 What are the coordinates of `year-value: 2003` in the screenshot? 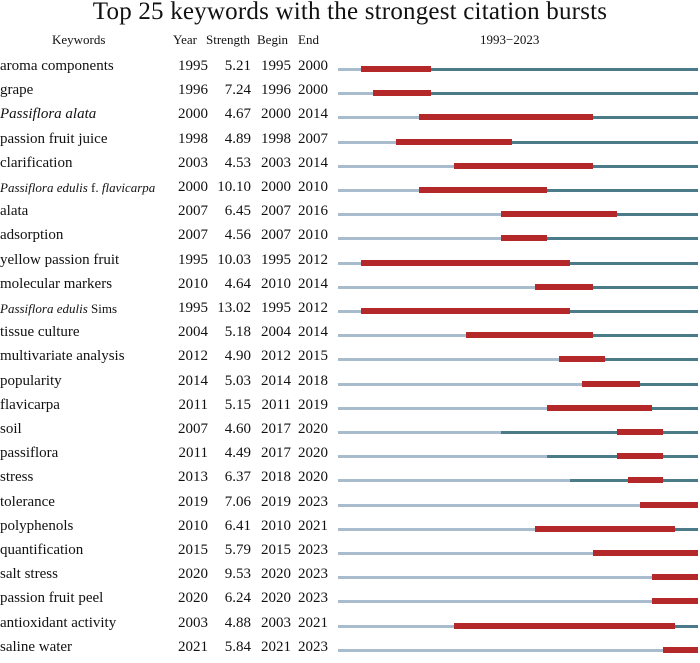 It's located at (193, 162).